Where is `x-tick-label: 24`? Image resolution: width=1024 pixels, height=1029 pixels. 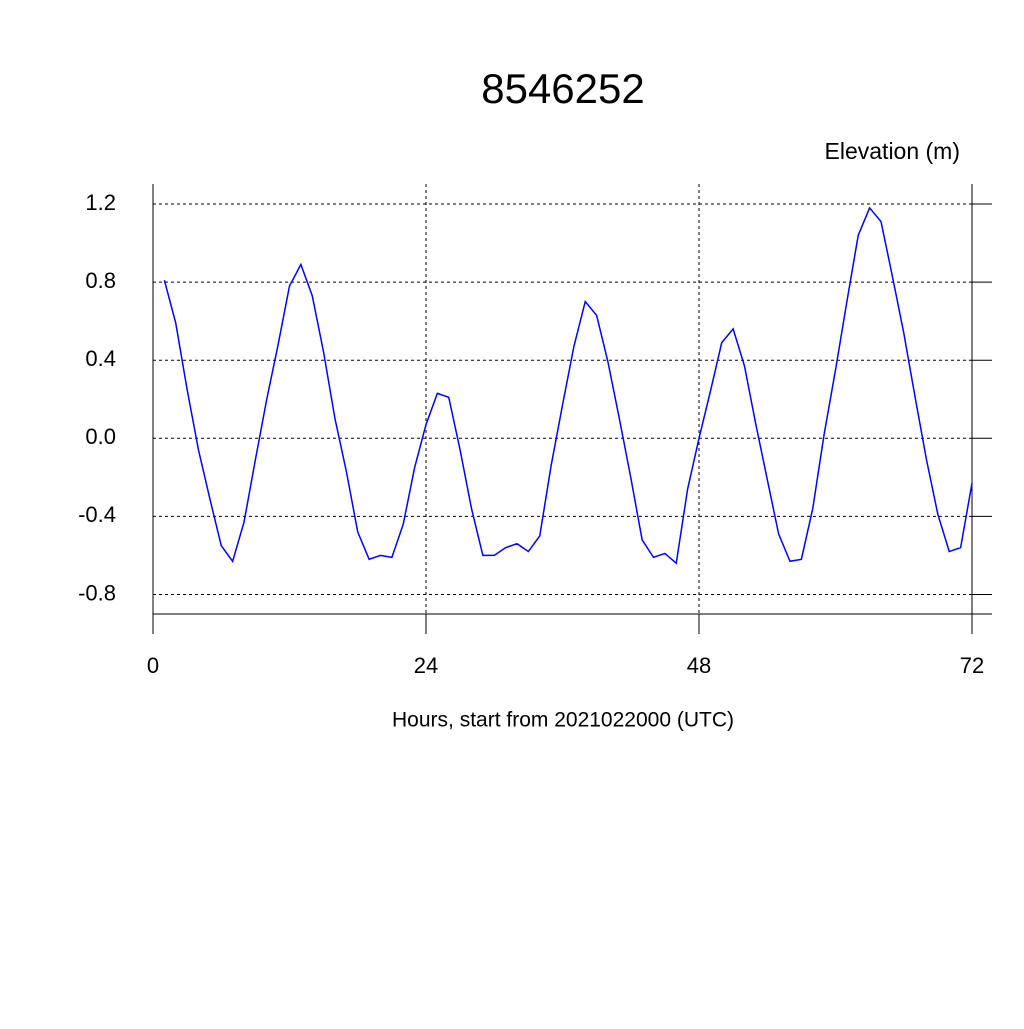 x-tick-label: 24 is located at coordinates (426, 665).